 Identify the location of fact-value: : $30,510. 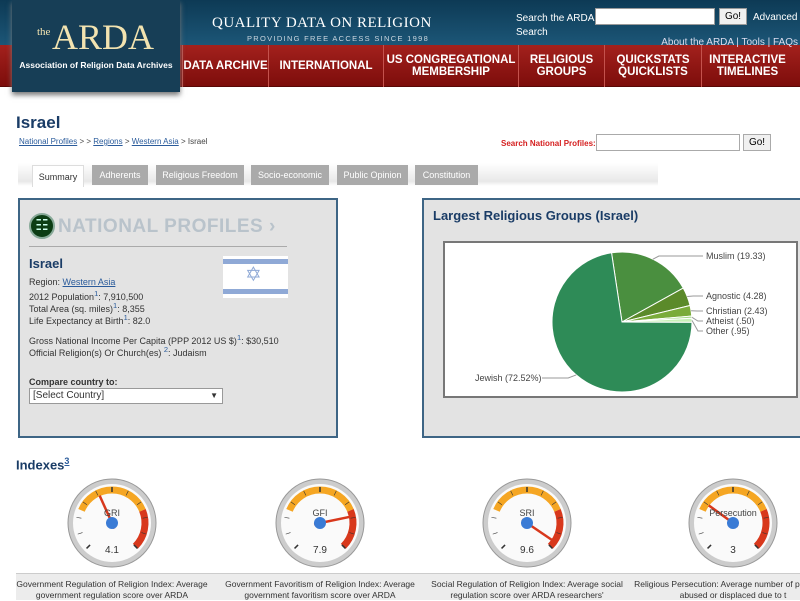
(260, 341).